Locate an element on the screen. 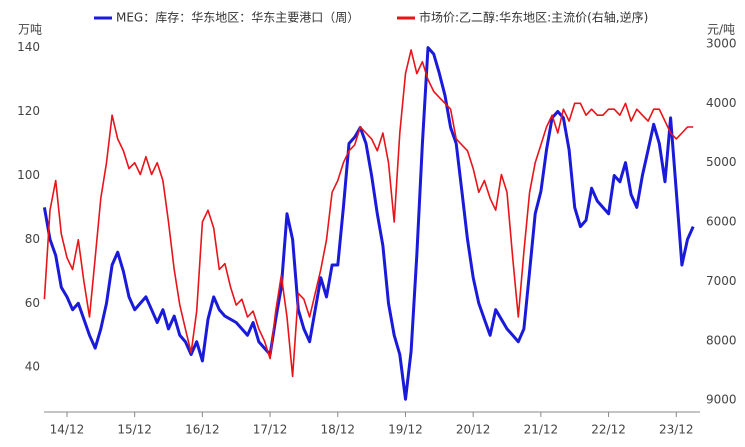 This screenshot has width=745, height=447. y2-tick-label: 6000 is located at coordinates (721, 222).